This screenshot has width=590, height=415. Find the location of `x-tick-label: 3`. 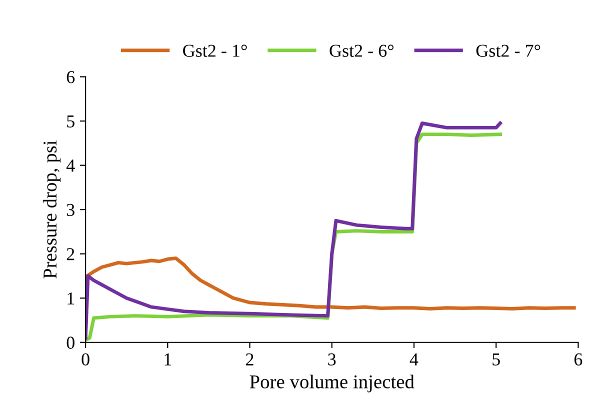

x-tick-label: 3 is located at coordinates (332, 359).